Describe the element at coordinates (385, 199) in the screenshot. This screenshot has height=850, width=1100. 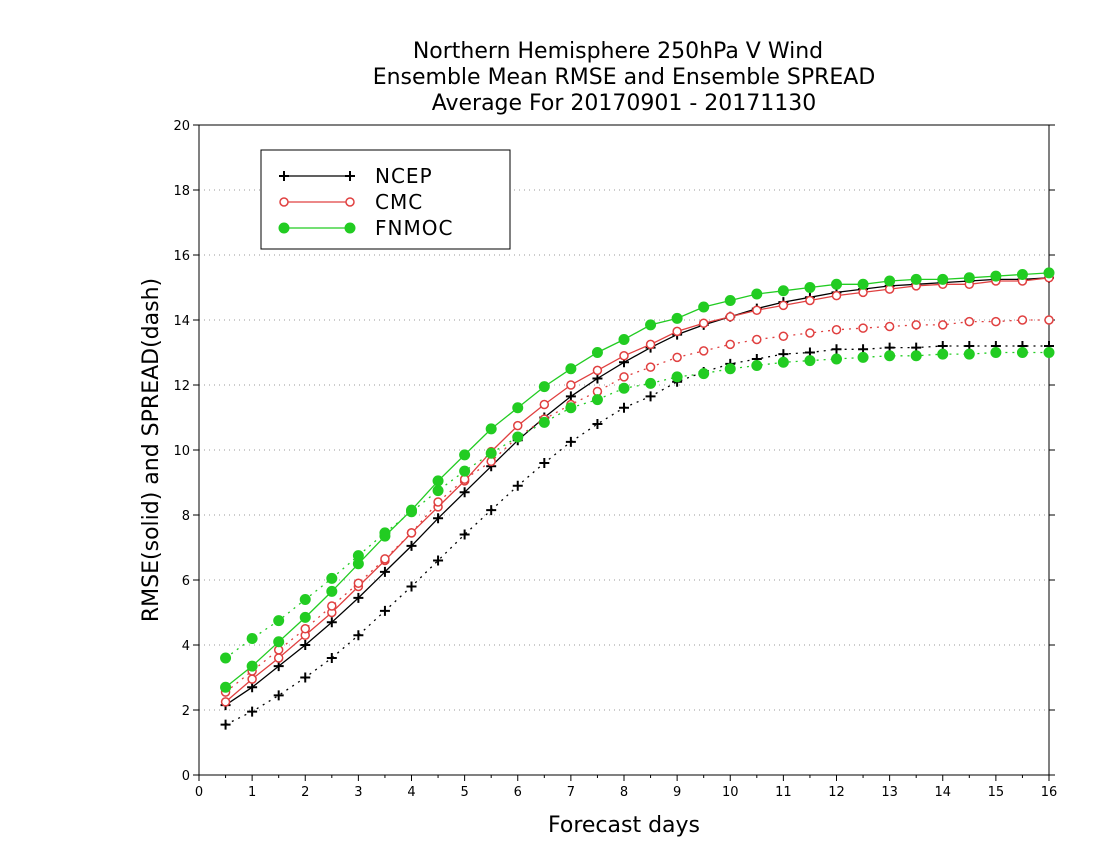
I see `legend-box` at that location.